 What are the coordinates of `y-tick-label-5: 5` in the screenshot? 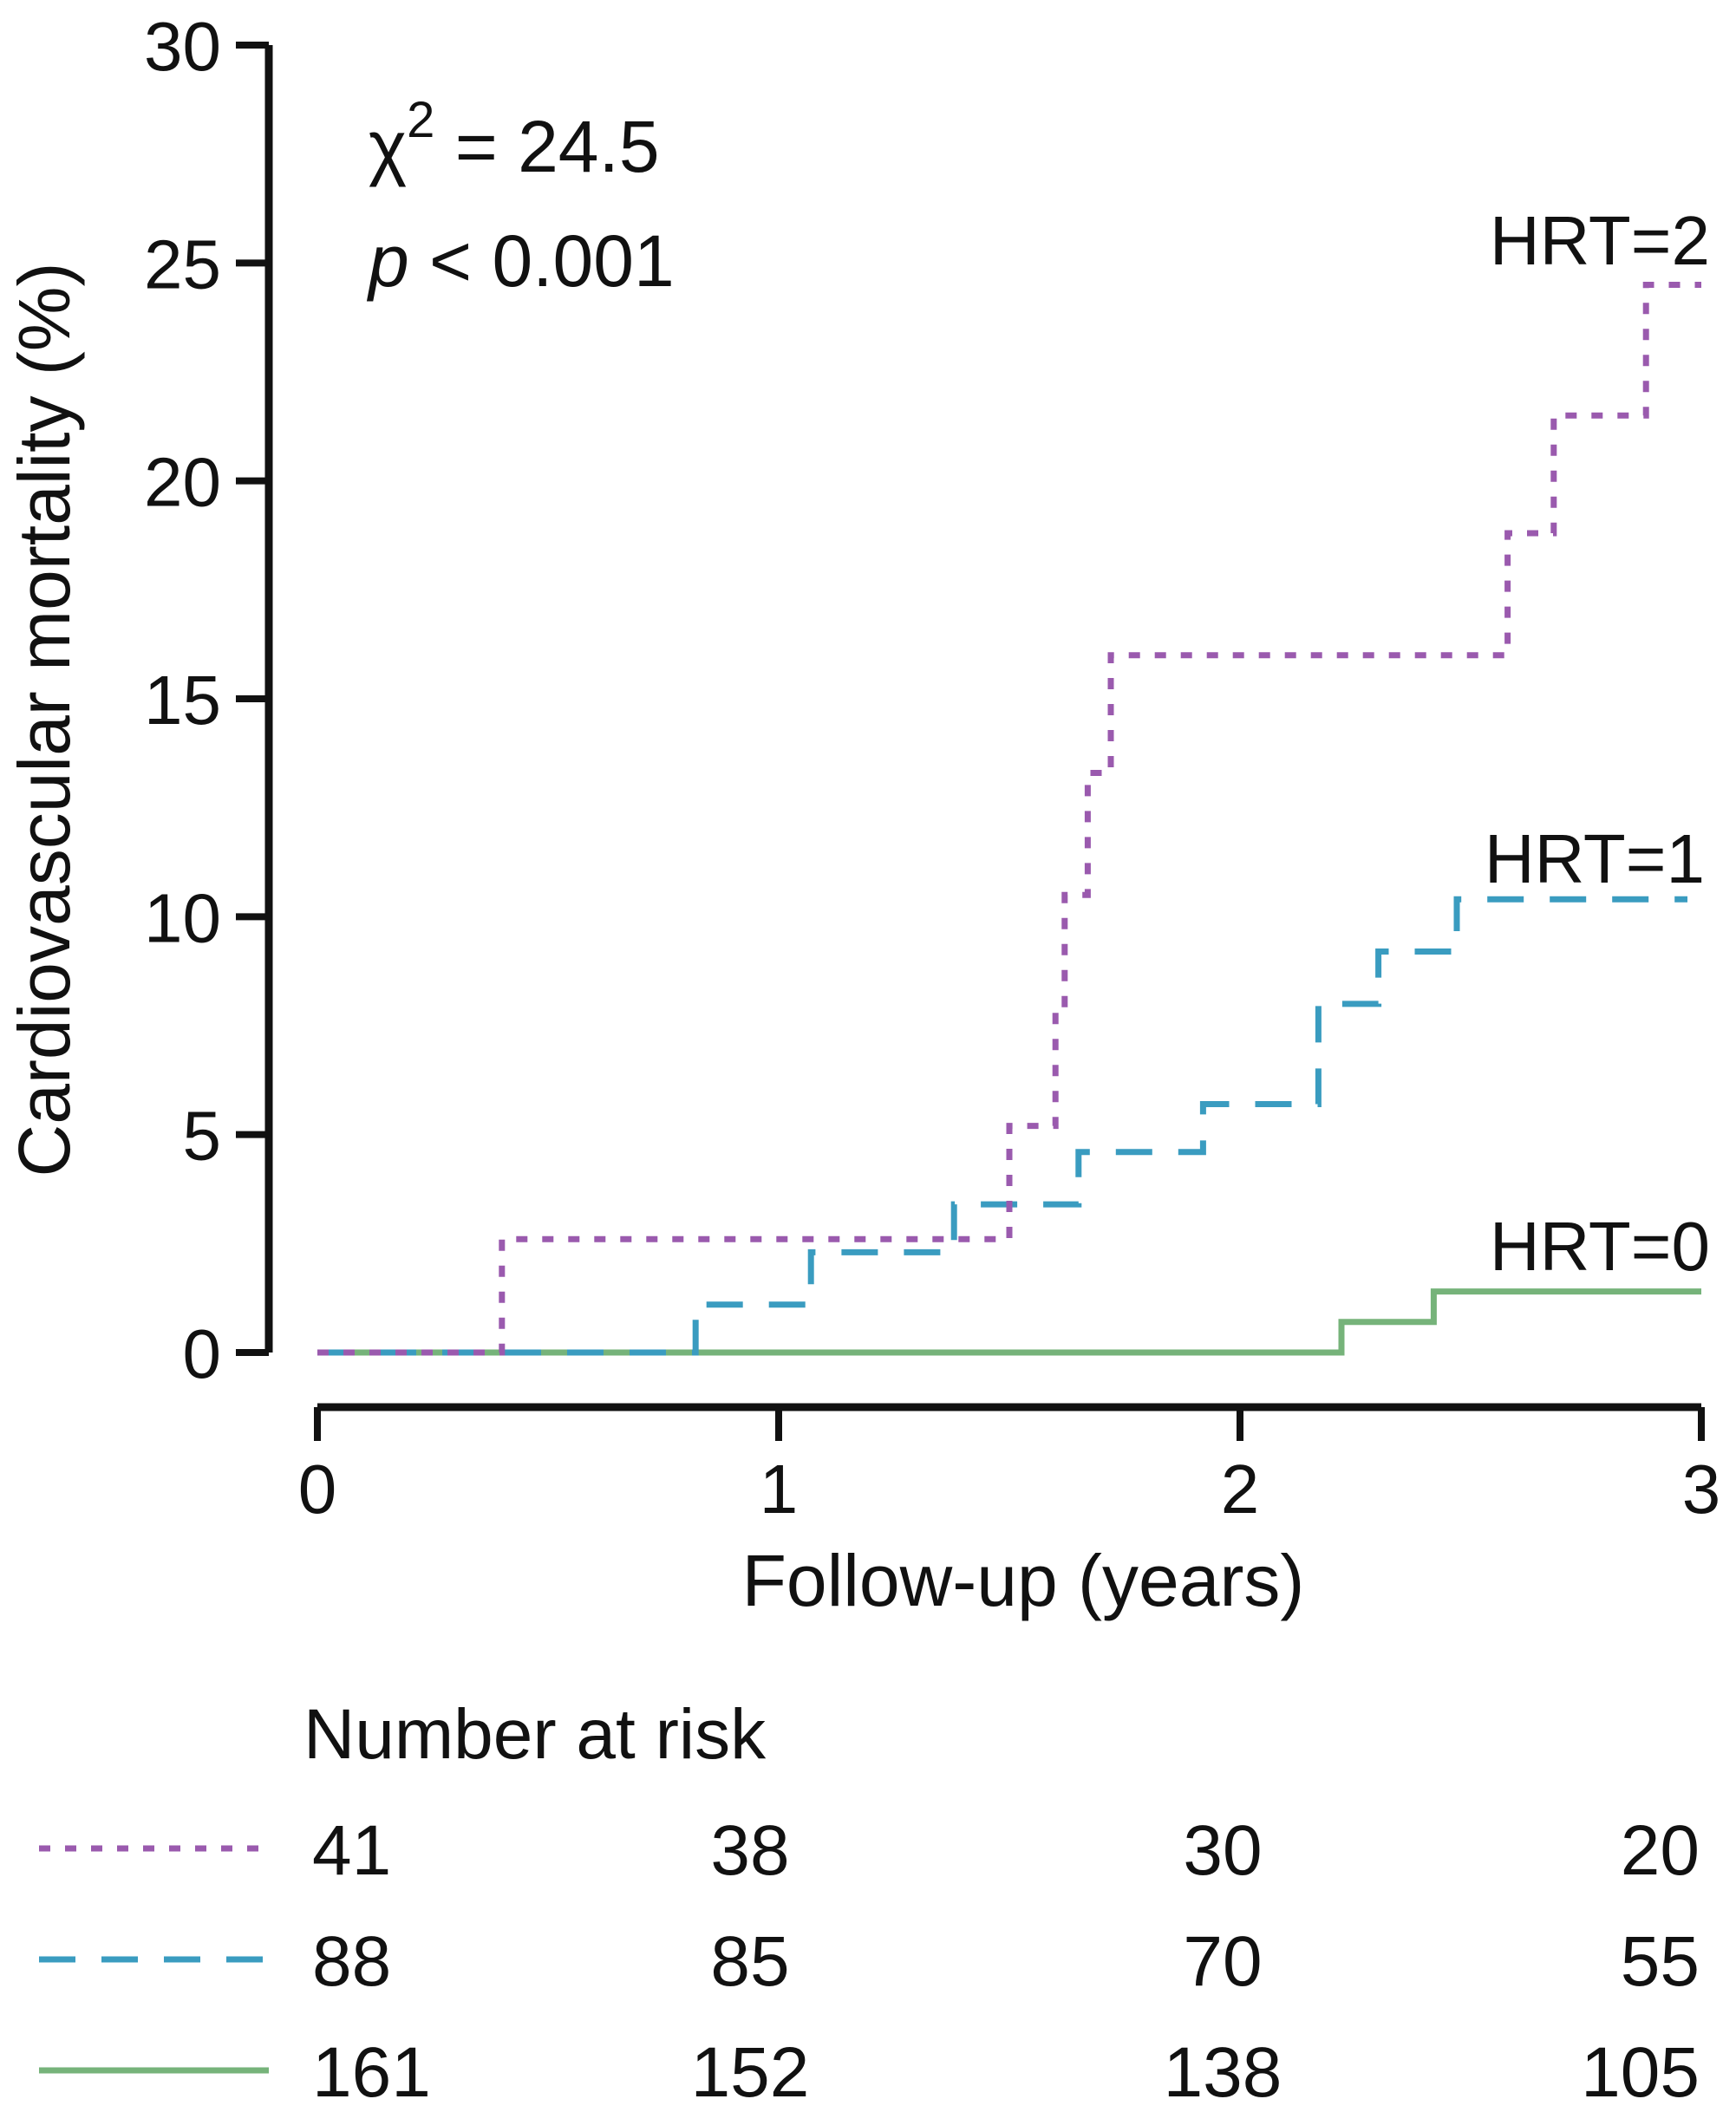 It's located at (203, 1136).